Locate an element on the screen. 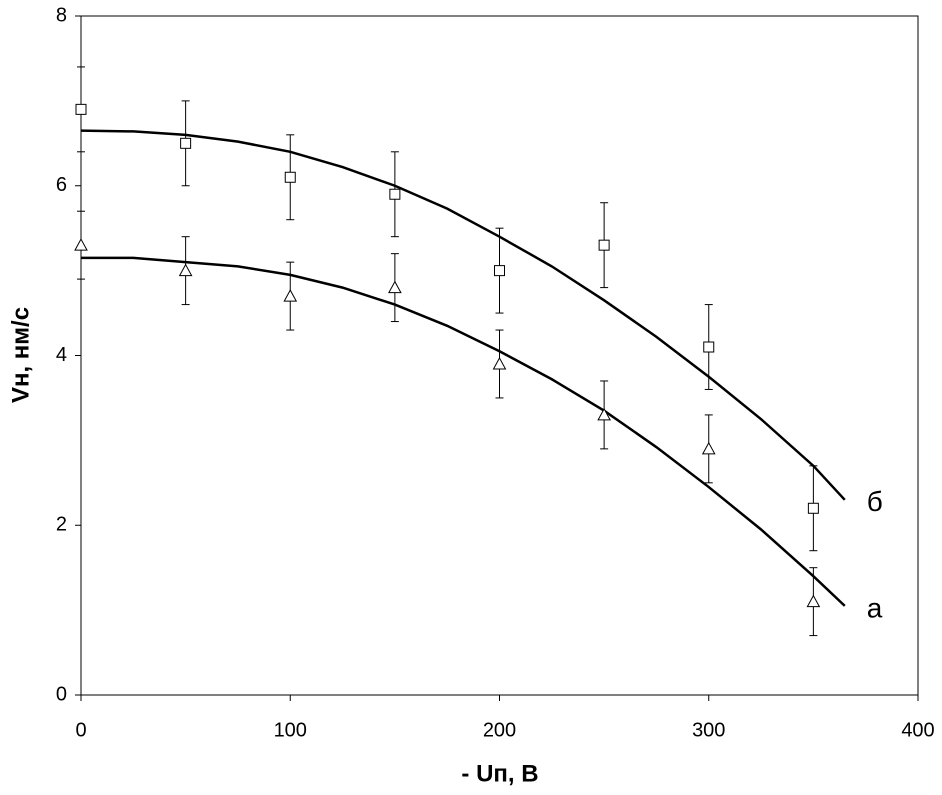  x-tick-label: 400 is located at coordinates (917, 730).